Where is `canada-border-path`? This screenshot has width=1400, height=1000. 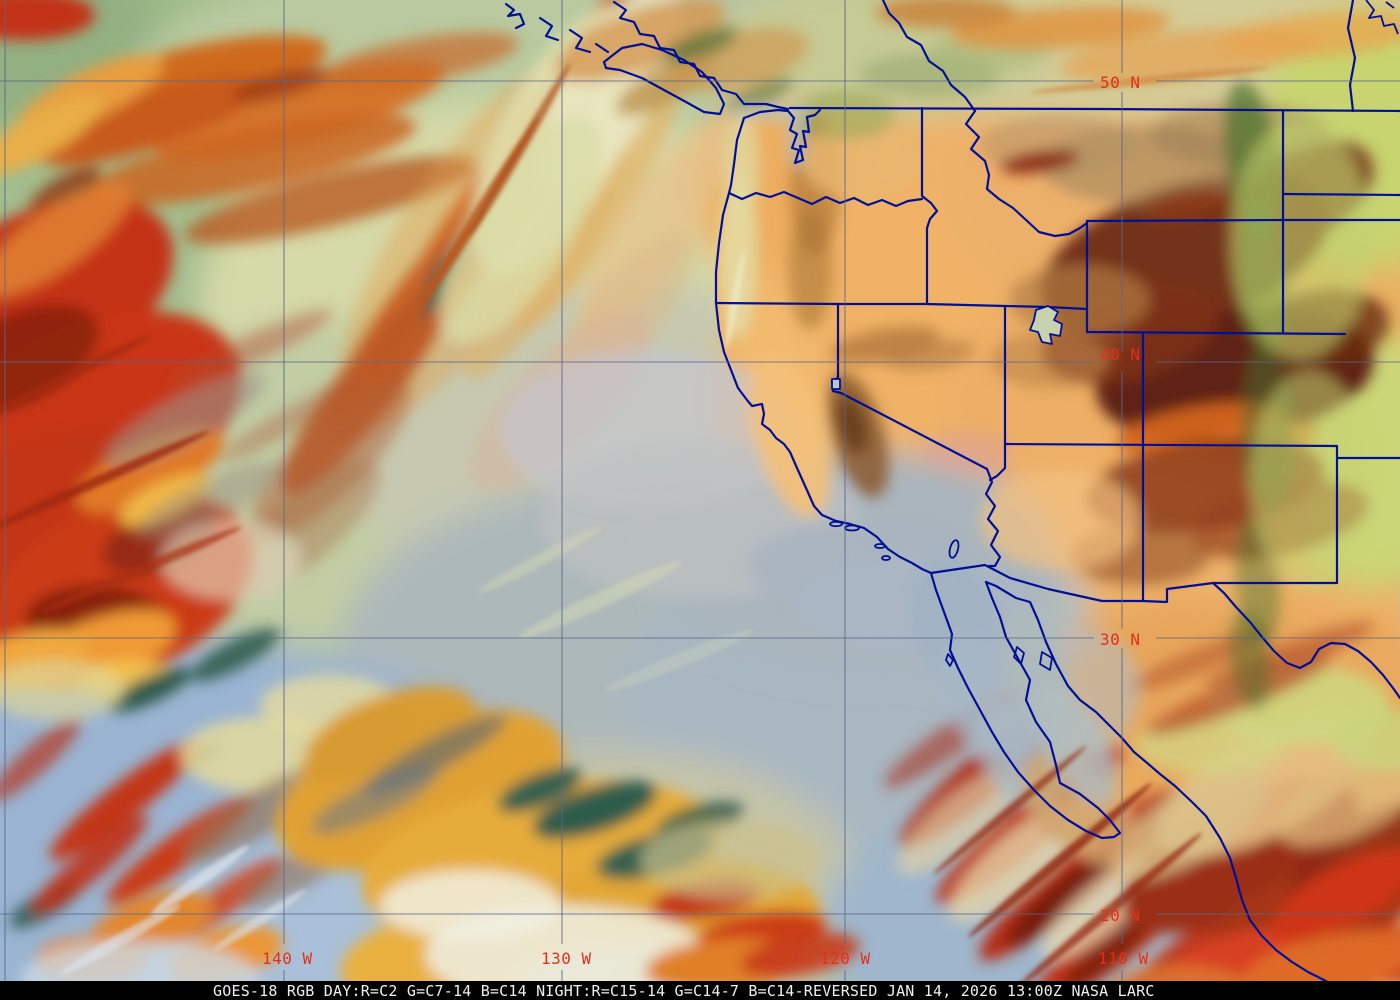
canada-border-path is located at coordinates (1094, 109).